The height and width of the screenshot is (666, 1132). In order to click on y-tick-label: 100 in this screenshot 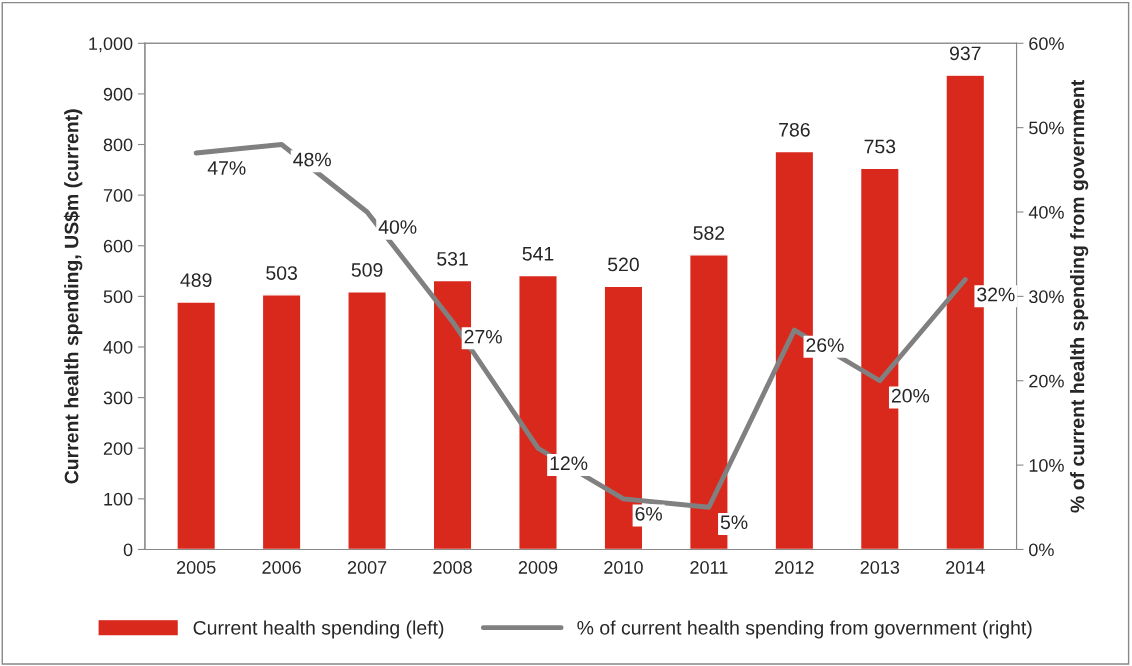, I will do `click(118, 499)`.